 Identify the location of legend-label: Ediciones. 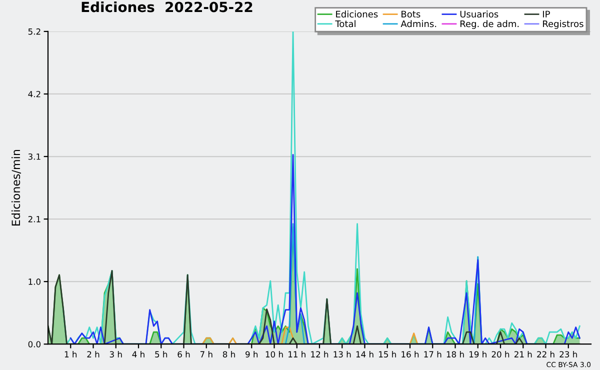
(357, 14).